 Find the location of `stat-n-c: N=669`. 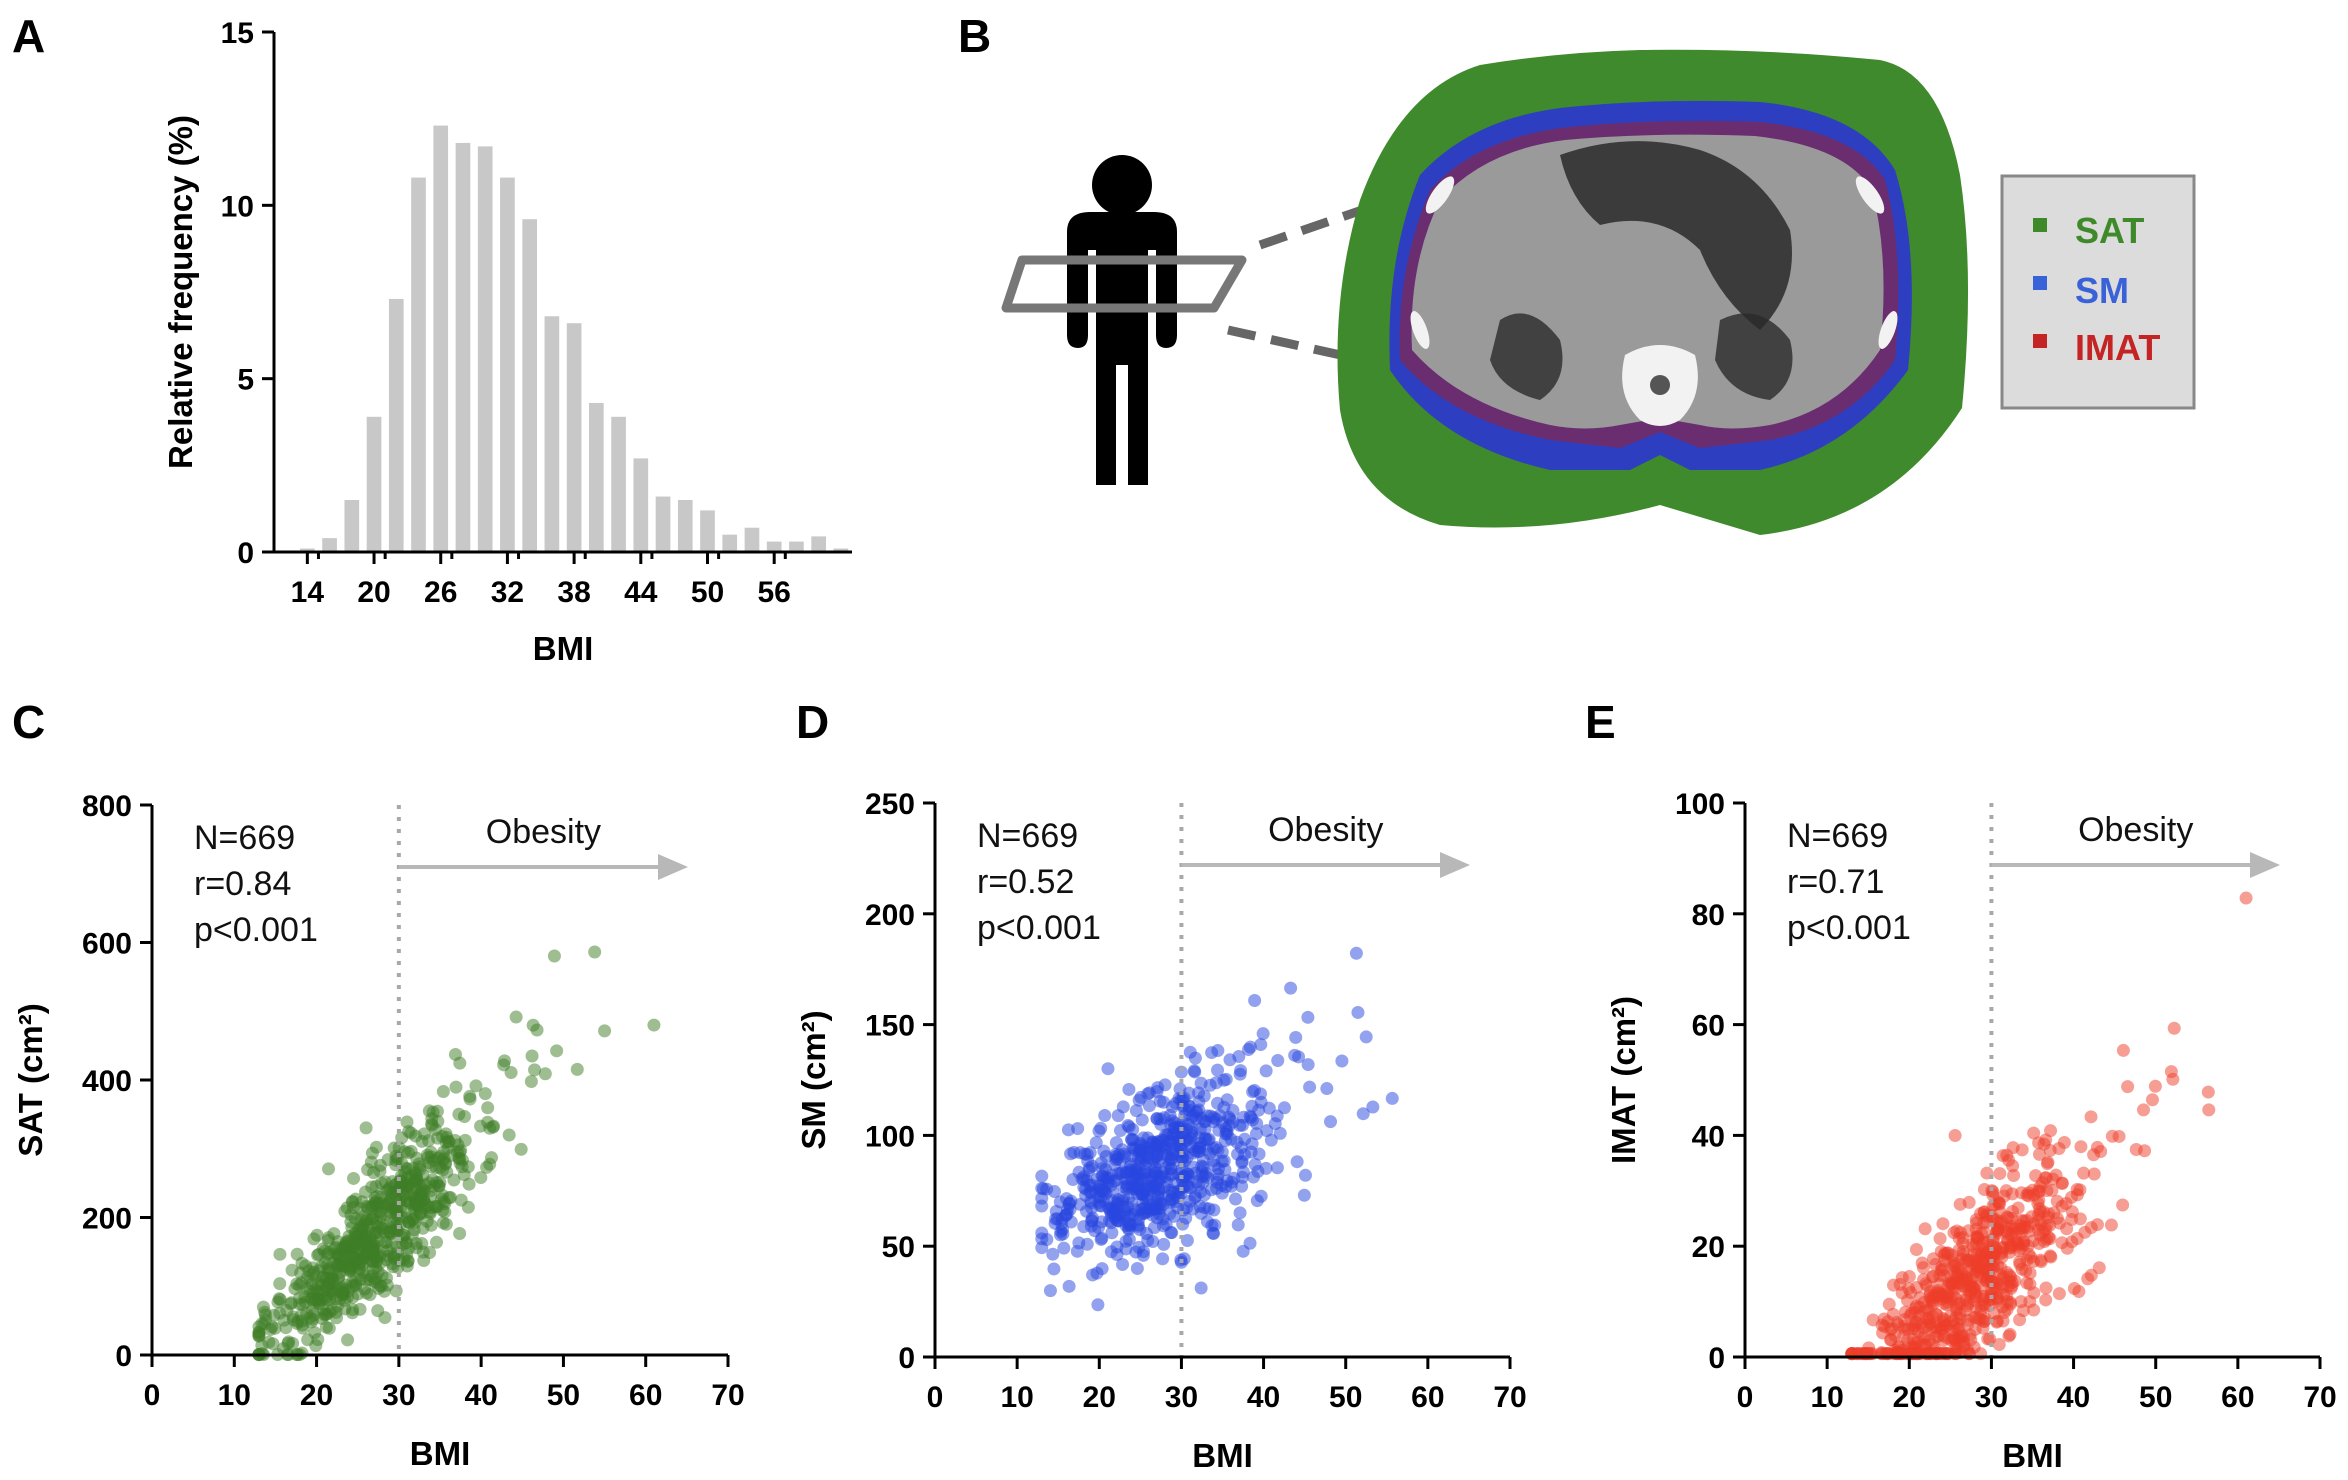

stat-n-c: N=669 is located at coordinates (244, 838).